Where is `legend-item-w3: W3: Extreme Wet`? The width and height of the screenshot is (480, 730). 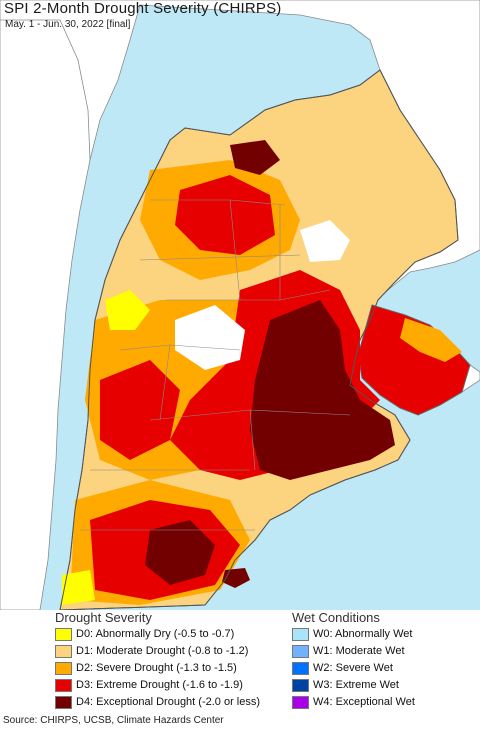 legend-item-w3: W3: Extreme Wet is located at coordinates (345, 685).